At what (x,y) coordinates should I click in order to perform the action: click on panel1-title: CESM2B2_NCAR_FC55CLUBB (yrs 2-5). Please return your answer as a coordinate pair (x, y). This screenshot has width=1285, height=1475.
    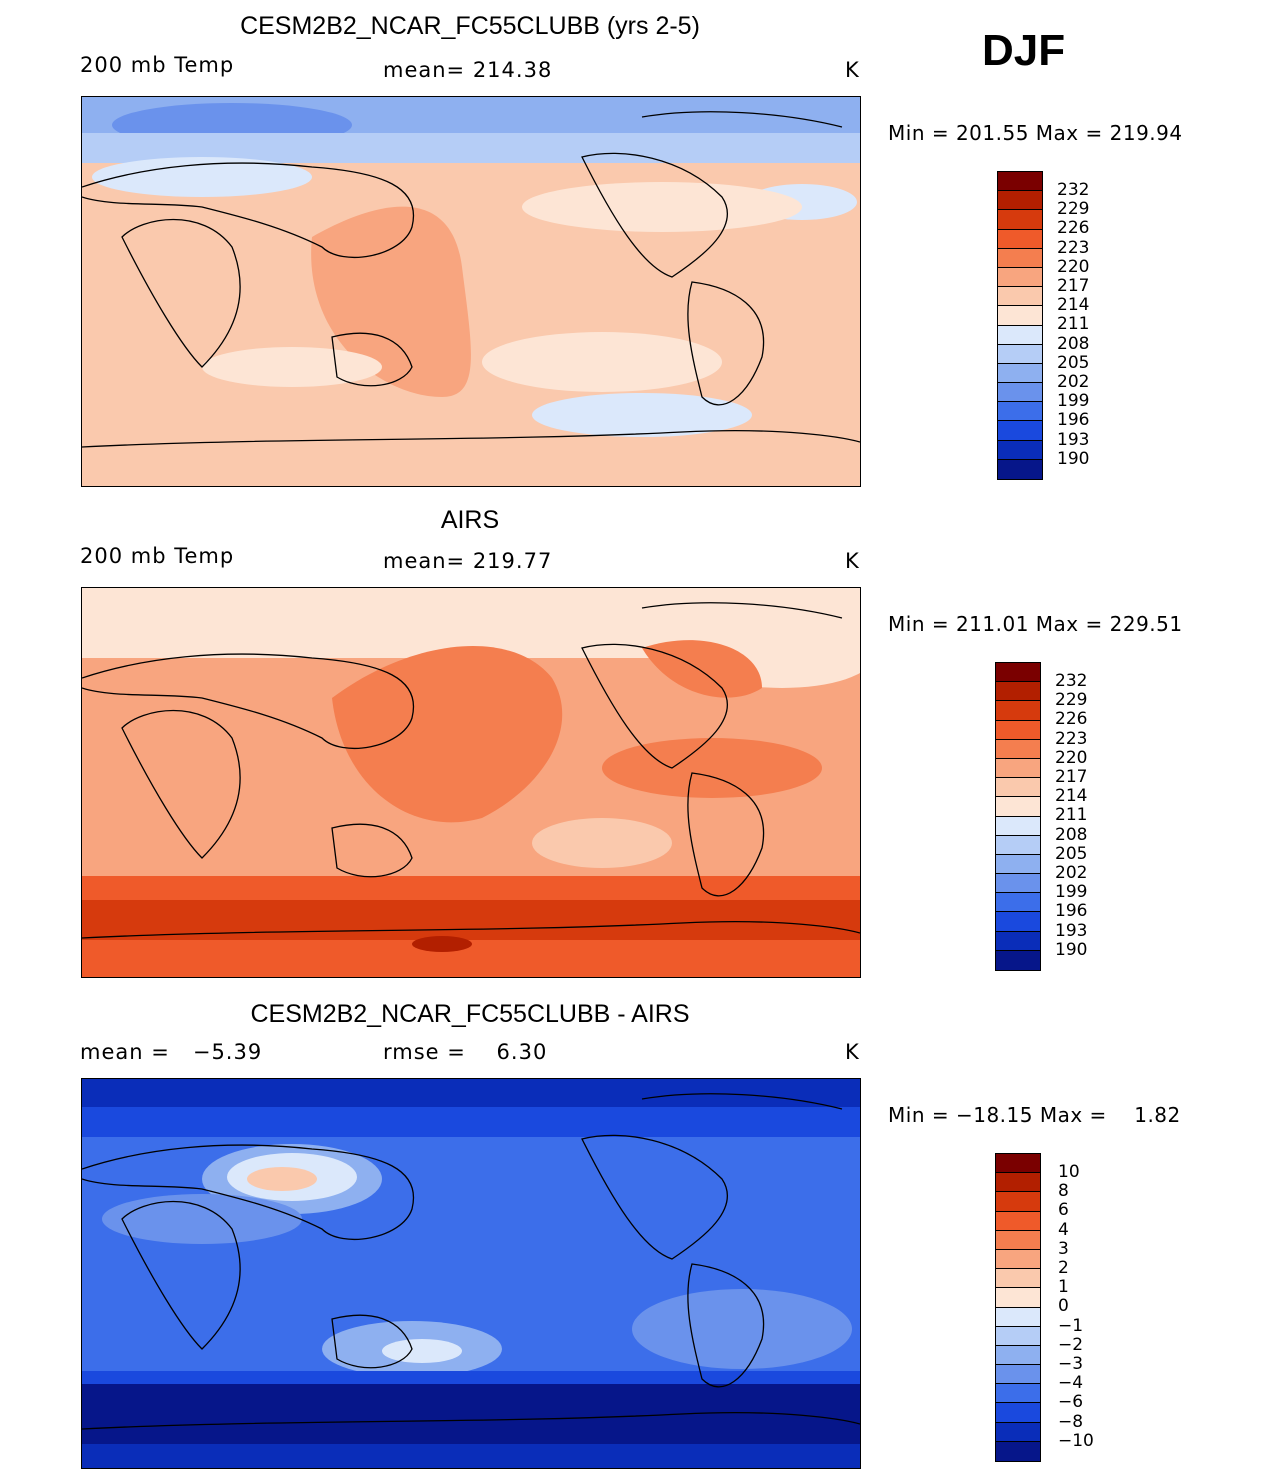
    Looking at the image, I should click on (470, 26).